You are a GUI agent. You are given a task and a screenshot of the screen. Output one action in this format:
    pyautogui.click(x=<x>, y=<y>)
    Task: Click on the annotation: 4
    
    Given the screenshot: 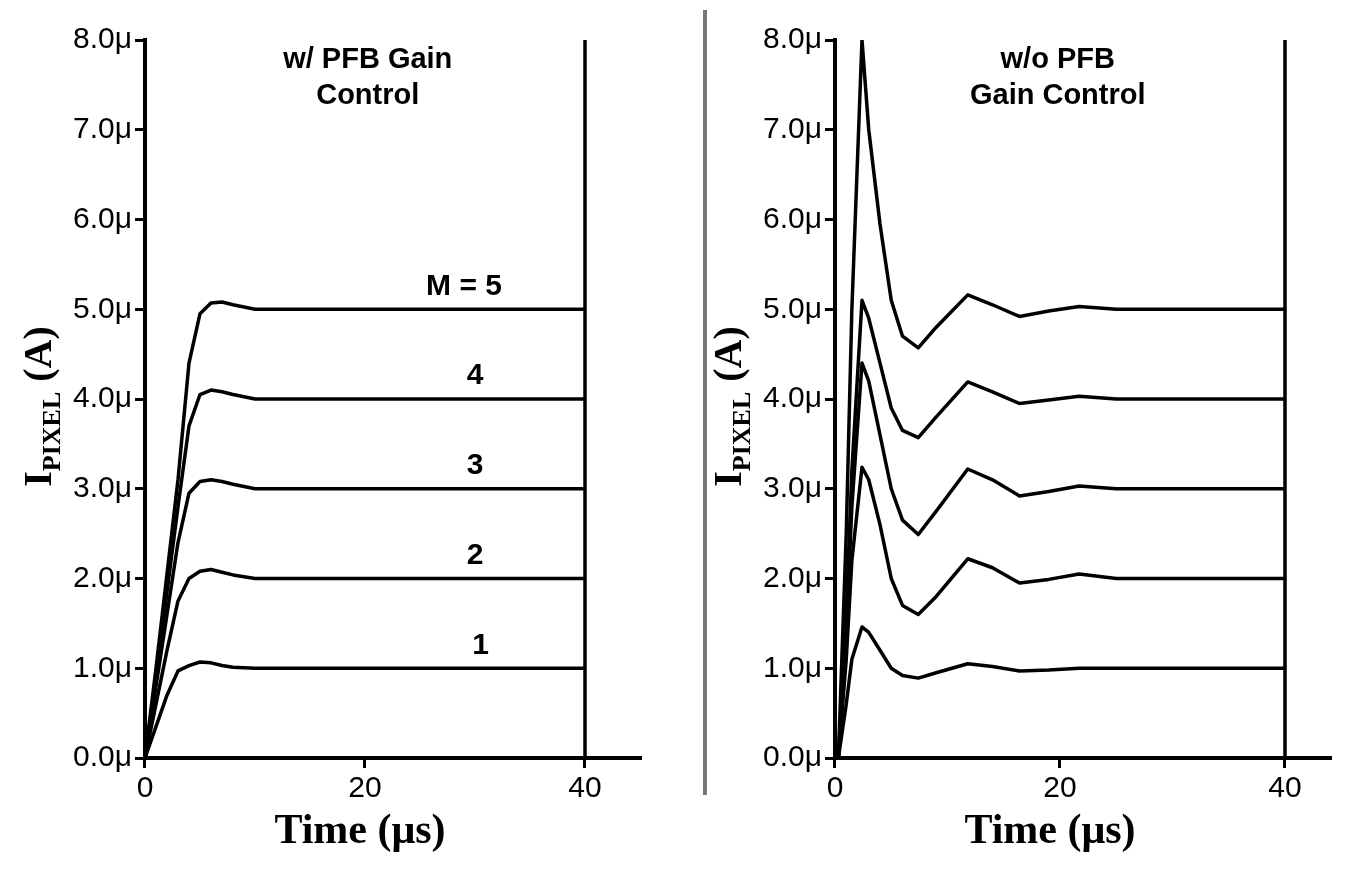 What is the action you would take?
    pyautogui.click(x=475, y=374)
    